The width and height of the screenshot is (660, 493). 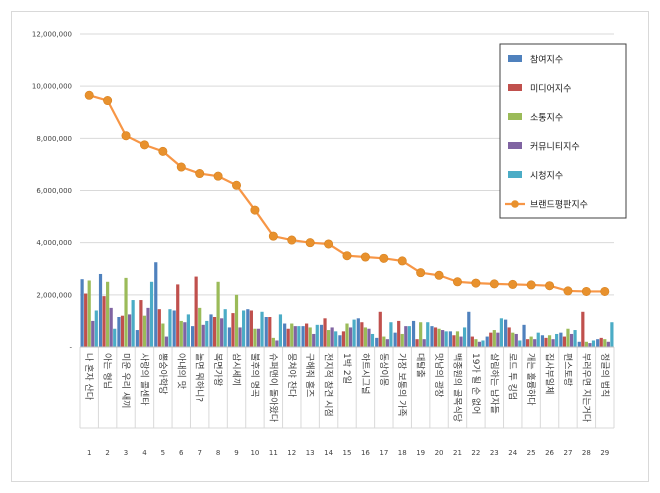 What do you see at coordinates (144, 379) in the screenshot?
I see `category-label: 사랑의 콜센타` at bounding box center [144, 379].